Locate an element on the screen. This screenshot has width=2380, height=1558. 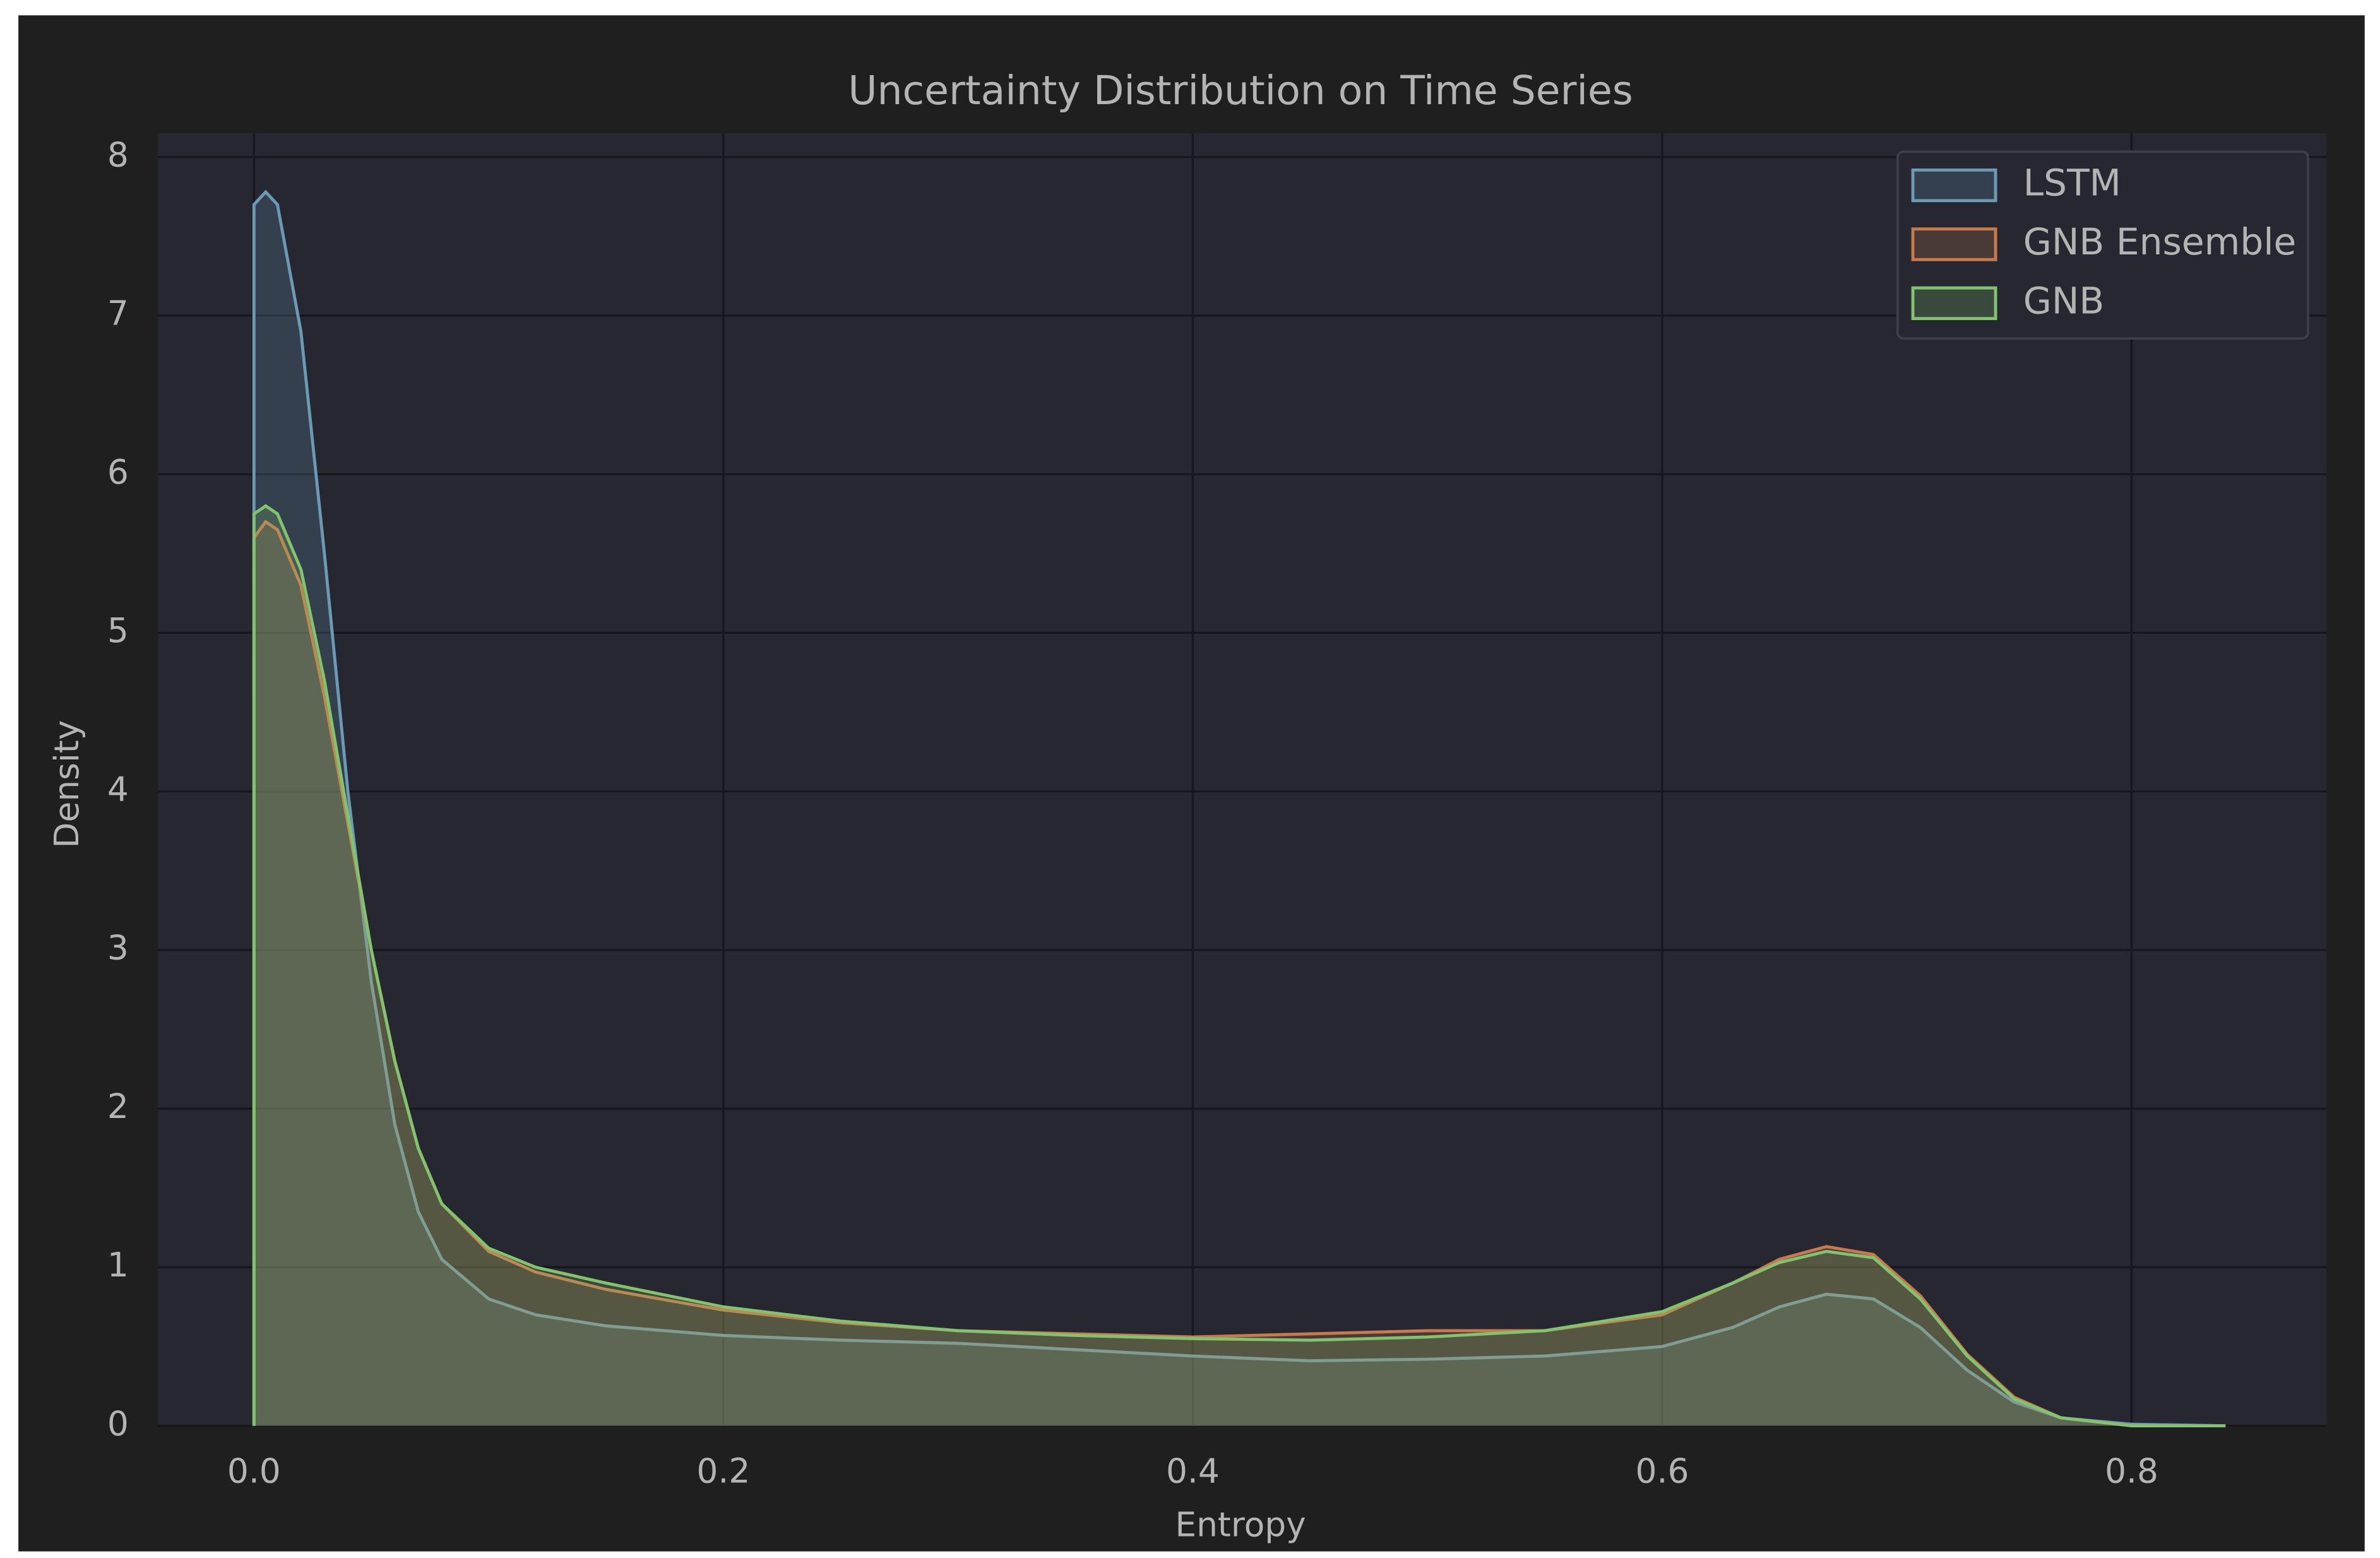
legend-label: LSTM is located at coordinates (2072, 184).